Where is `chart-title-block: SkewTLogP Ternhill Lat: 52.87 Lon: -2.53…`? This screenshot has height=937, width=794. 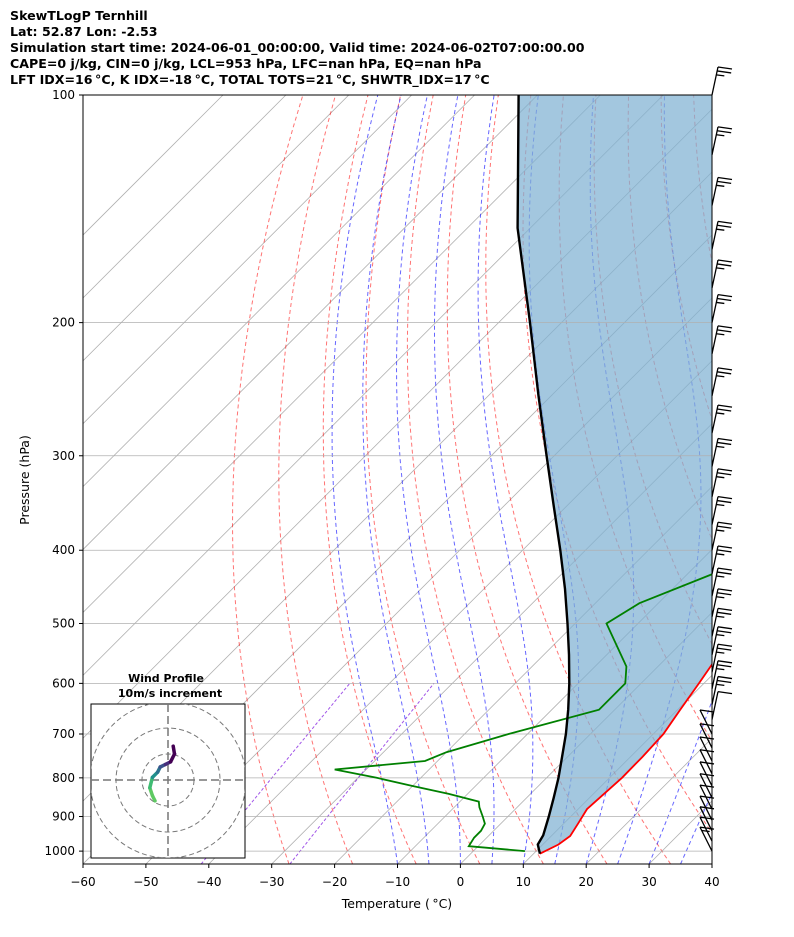
chart-title-block: SkewTLogP Ternhill Lat: 52.87 Lon: -2.53… is located at coordinates (297, 48).